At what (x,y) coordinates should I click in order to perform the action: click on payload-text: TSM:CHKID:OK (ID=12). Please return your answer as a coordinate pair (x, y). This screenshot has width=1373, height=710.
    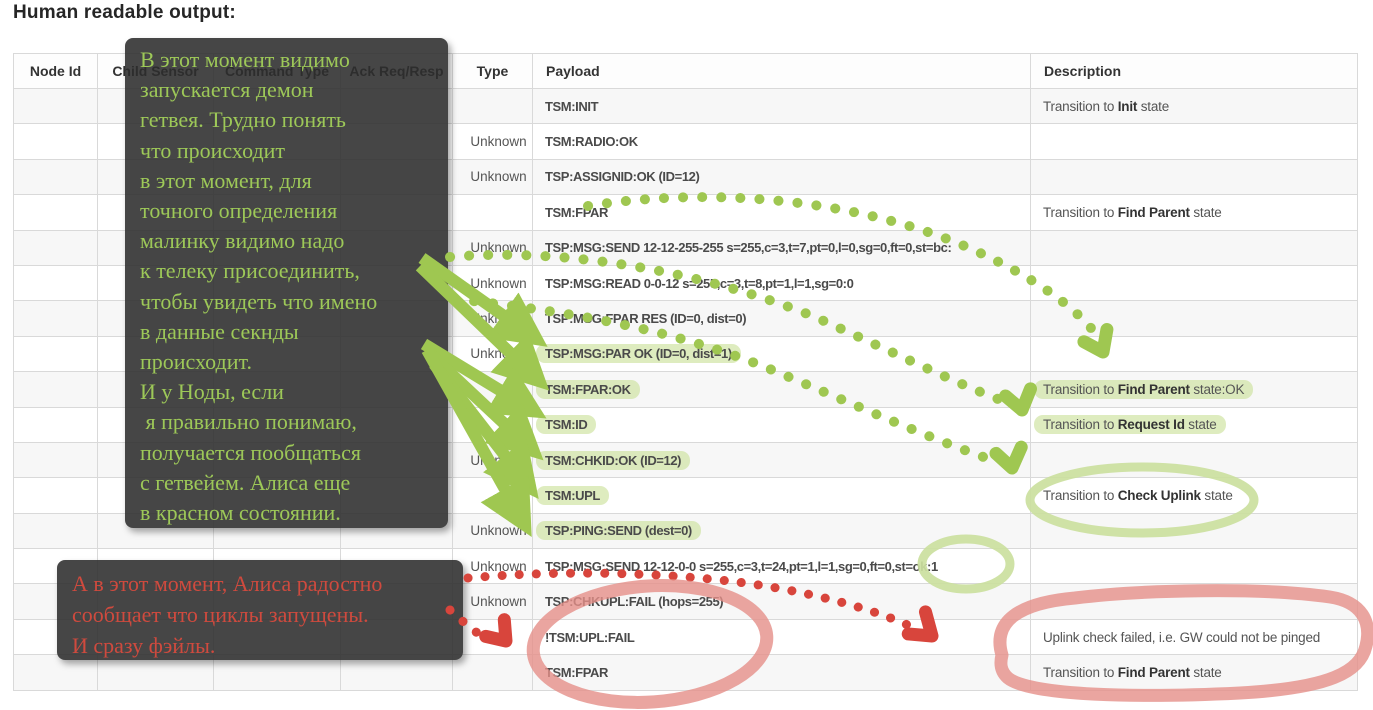
    Looking at the image, I should click on (613, 460).